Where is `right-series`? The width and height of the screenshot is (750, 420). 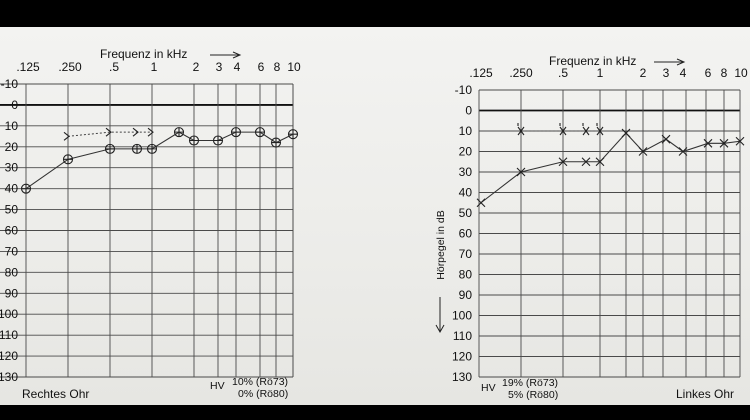
right-series is located at coordinates (159, 160).